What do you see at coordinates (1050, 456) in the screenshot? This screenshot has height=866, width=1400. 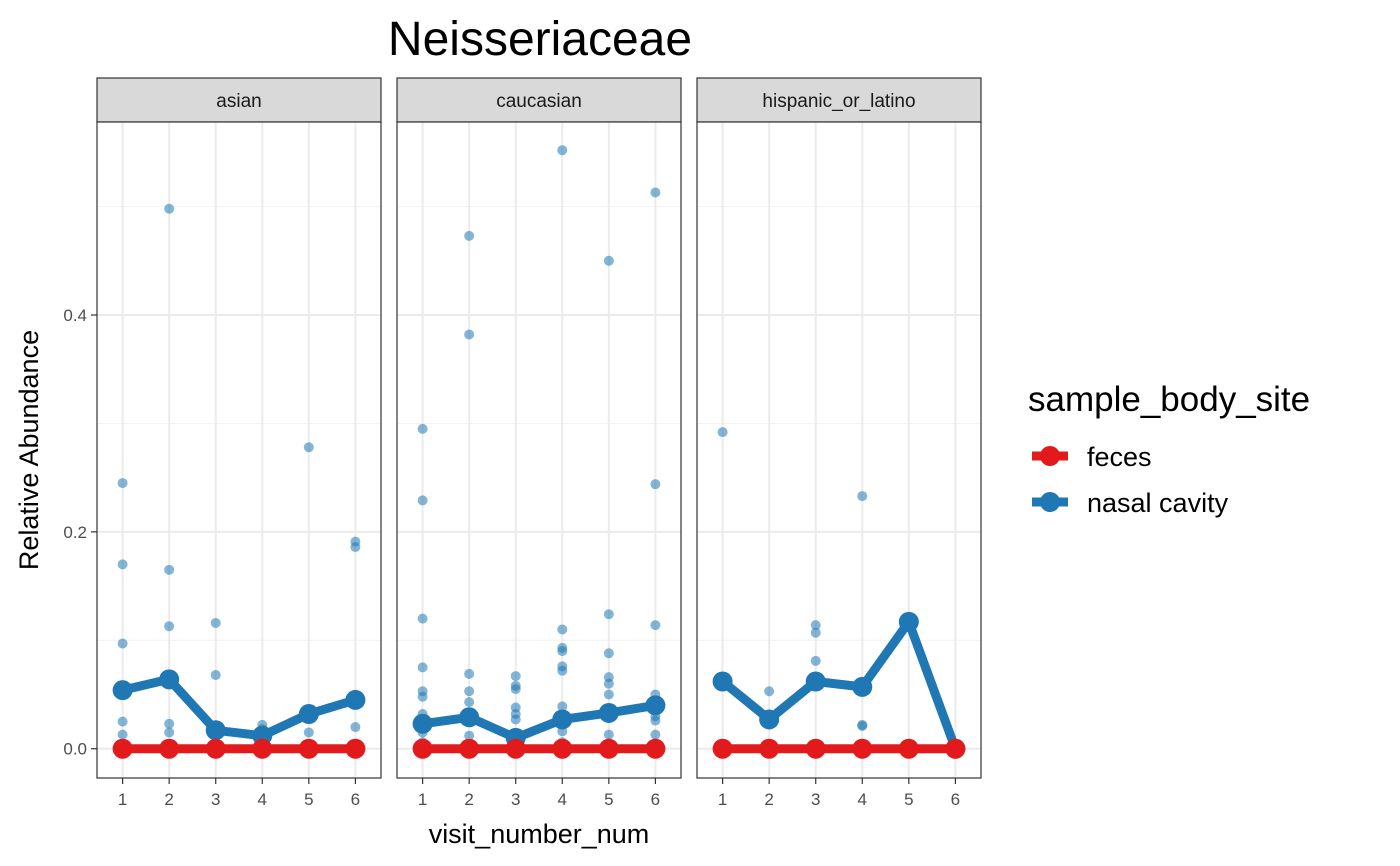 I see `legend-key-marker-feces` at bounding box center [1050, 456].